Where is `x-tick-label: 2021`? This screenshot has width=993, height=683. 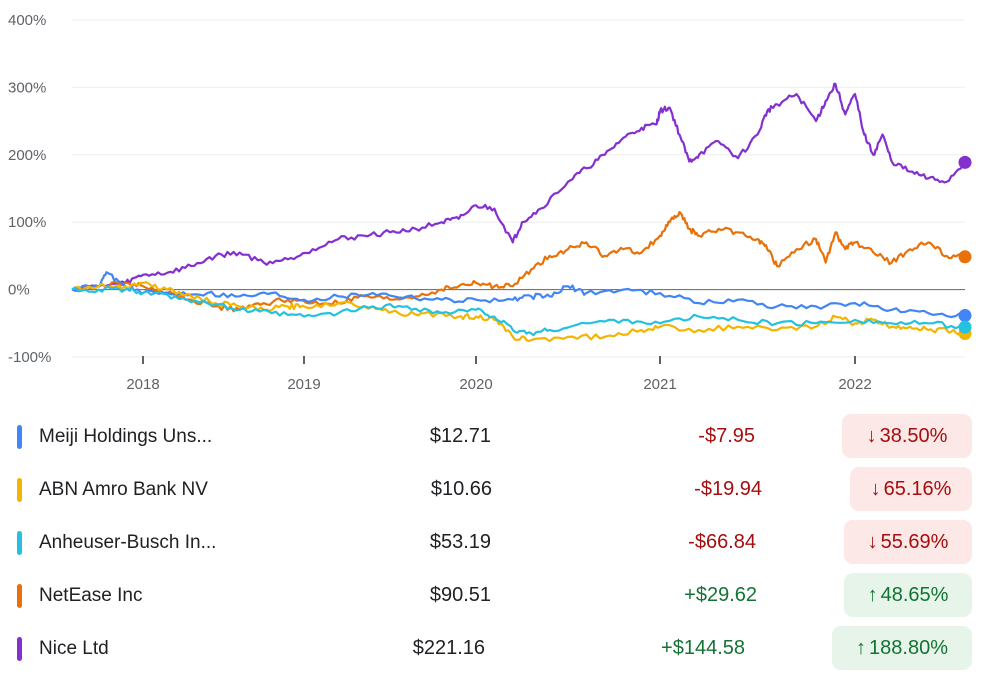 x-tick-label: 2021 is located at coordinates (659, 384).